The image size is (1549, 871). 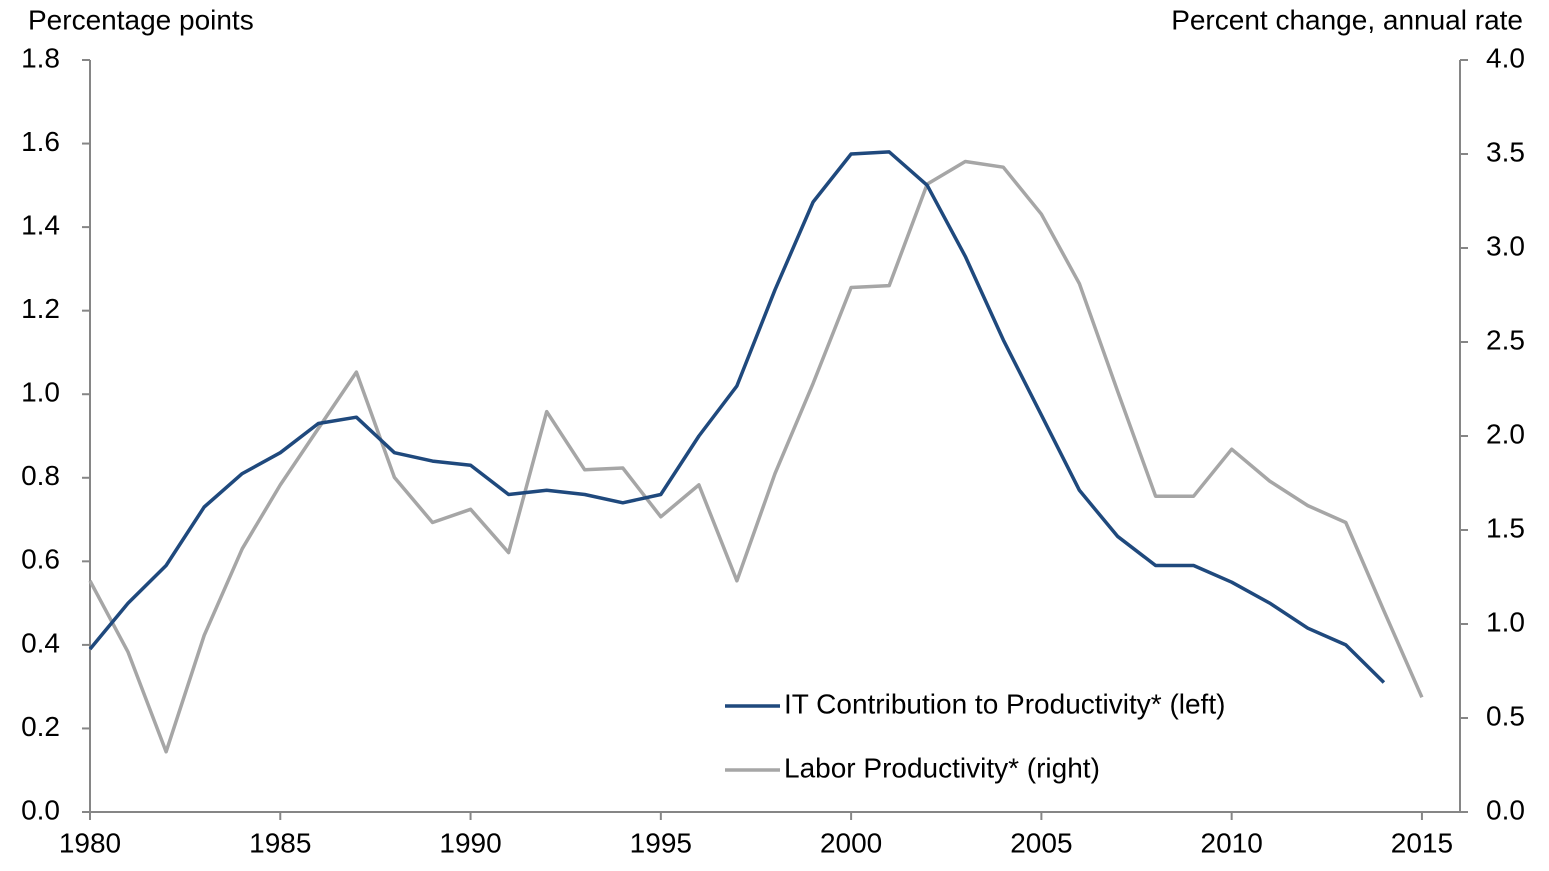 What do you see at coordinates (1505, 245) in the screenshot?
I see `y2-tick-label: 3.0` at bounding box center [1505, 245].